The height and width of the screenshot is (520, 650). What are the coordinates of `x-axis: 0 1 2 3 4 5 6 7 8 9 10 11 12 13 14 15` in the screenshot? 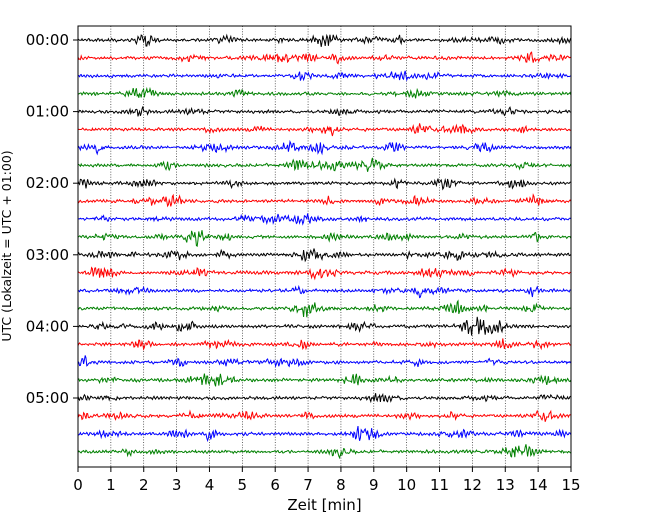 It's located at (327, 480).